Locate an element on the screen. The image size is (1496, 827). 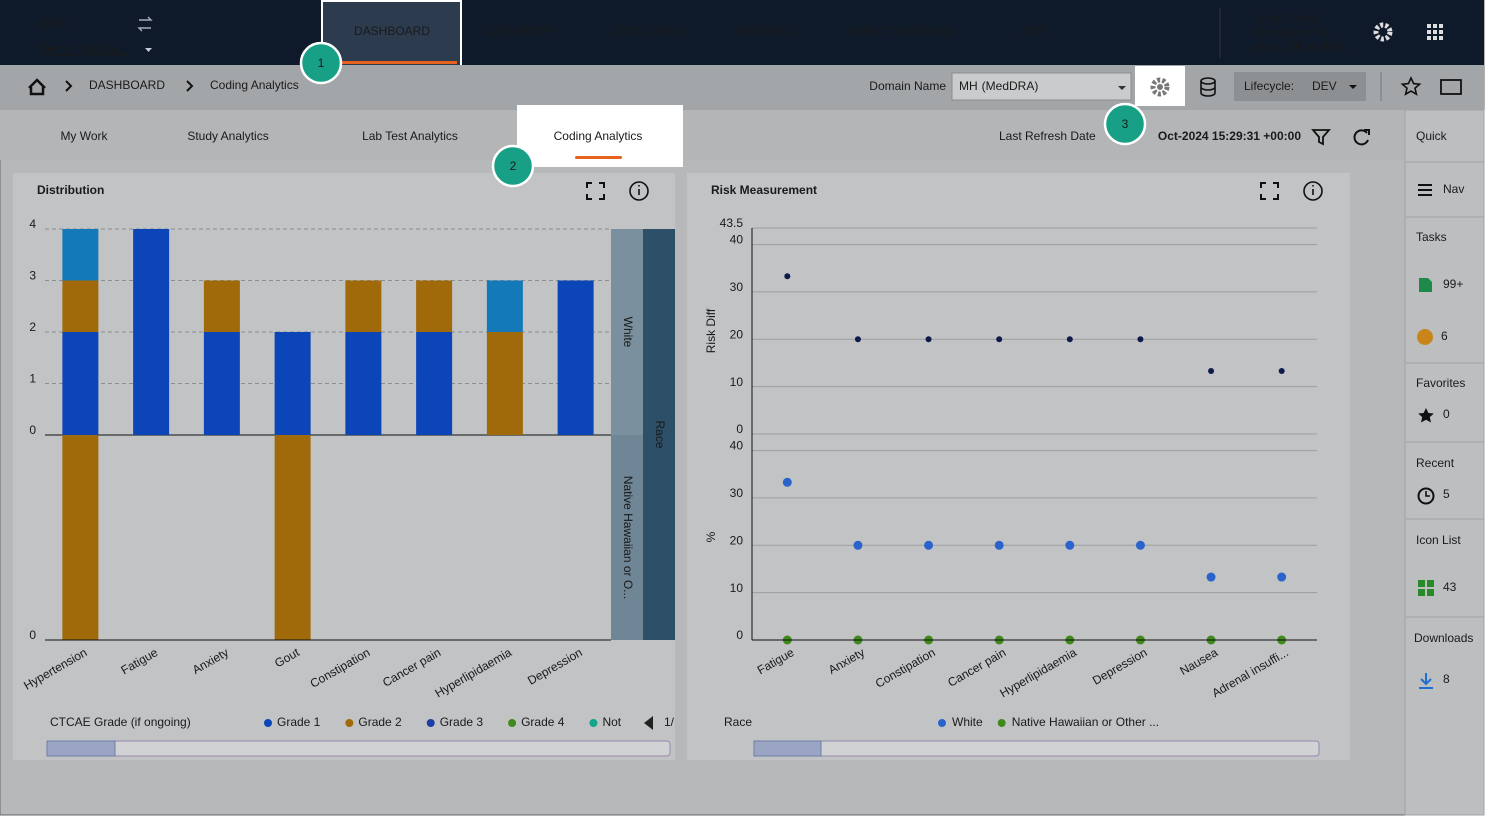
sidebar-item: Favorites is located at coordinates (1440, 383).